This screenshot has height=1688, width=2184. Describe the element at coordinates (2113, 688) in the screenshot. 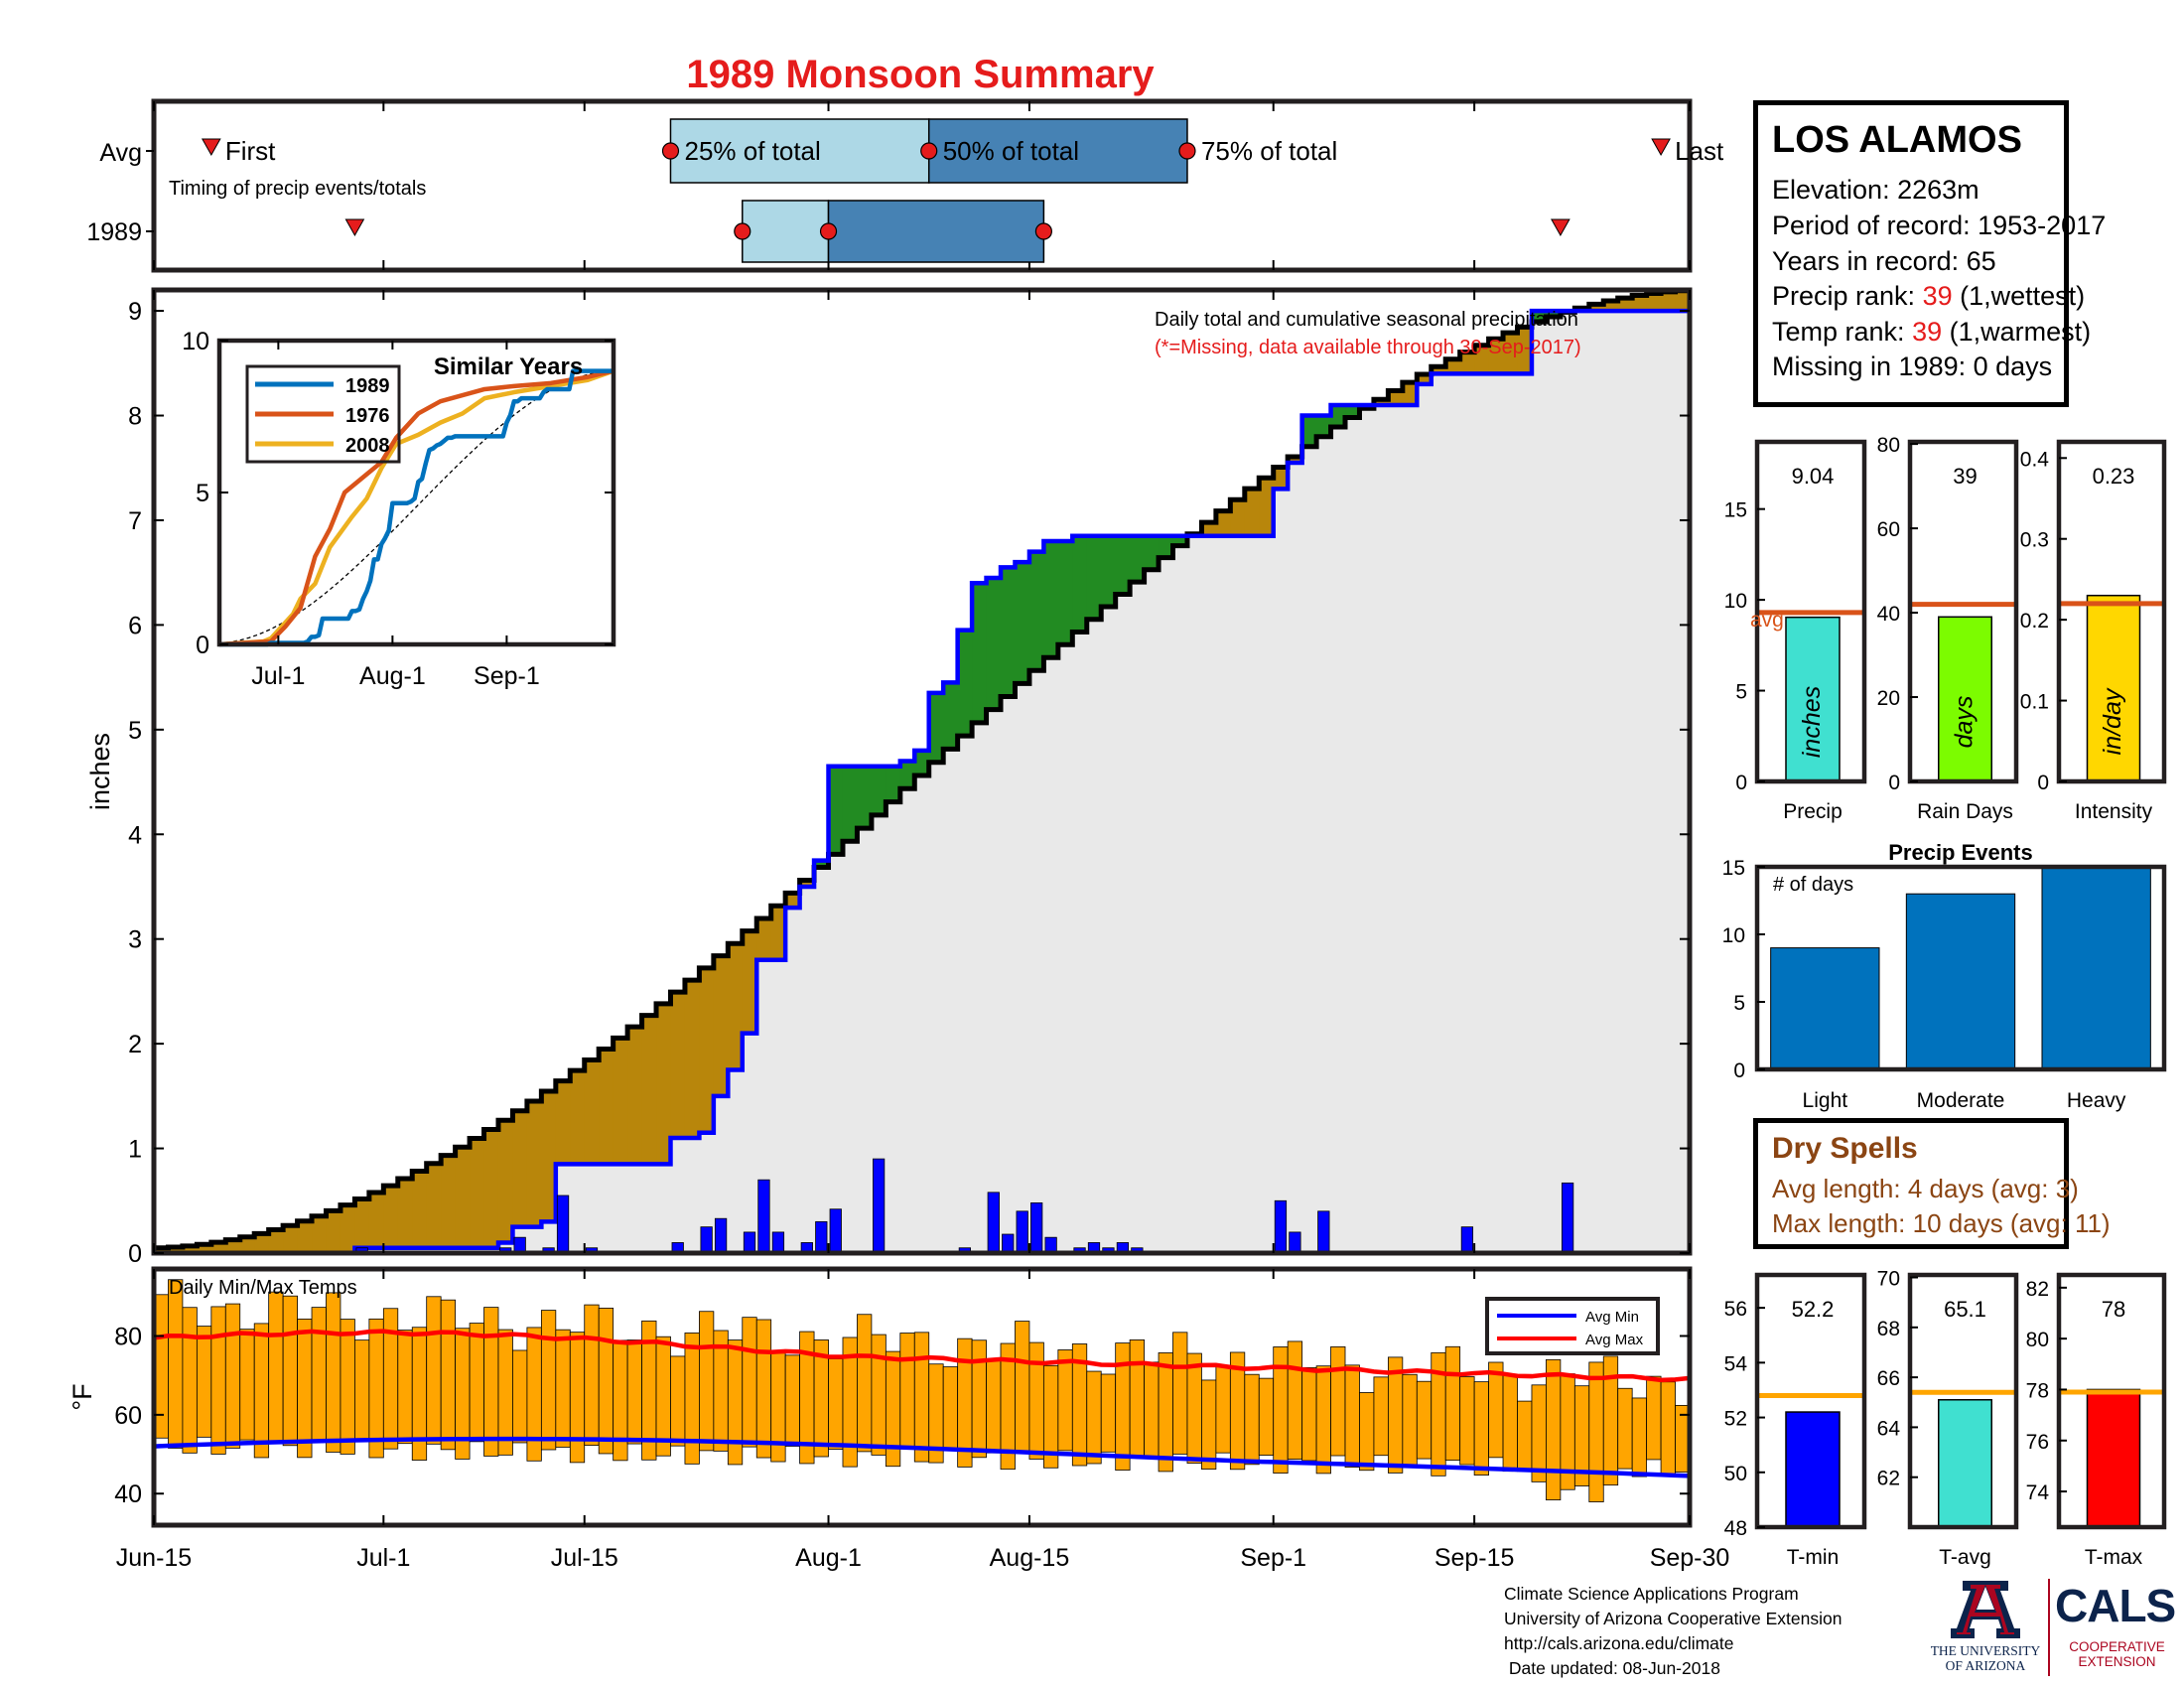

I see `intensity-stat-value-bar` at that location.